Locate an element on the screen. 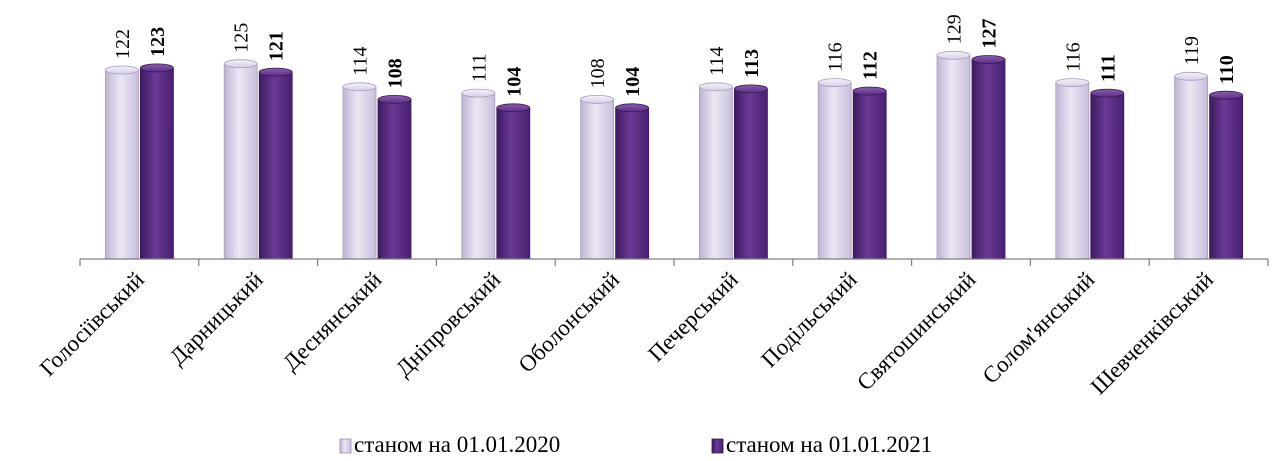 Image resolution: width=1277 pixels, height=461 pixels. value-label-2020-8: 129 is located at coordinates (955, 29).